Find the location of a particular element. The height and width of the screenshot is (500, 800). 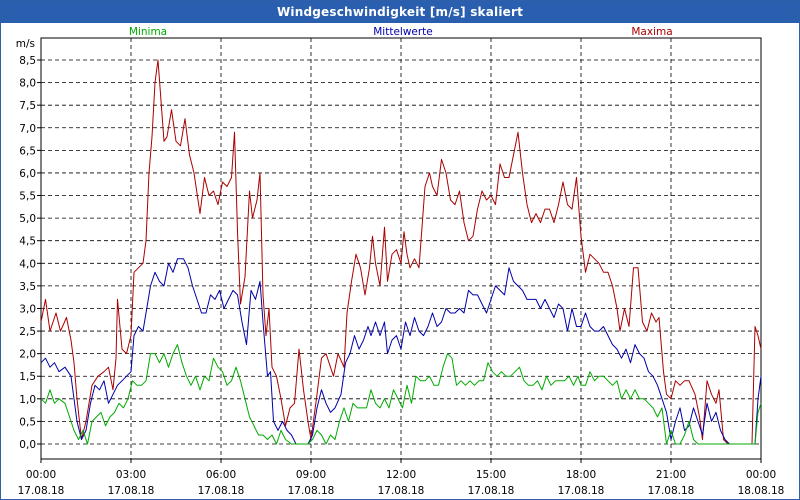

x-tick-label-time: 15:00 is located at coordinates (491, 475).